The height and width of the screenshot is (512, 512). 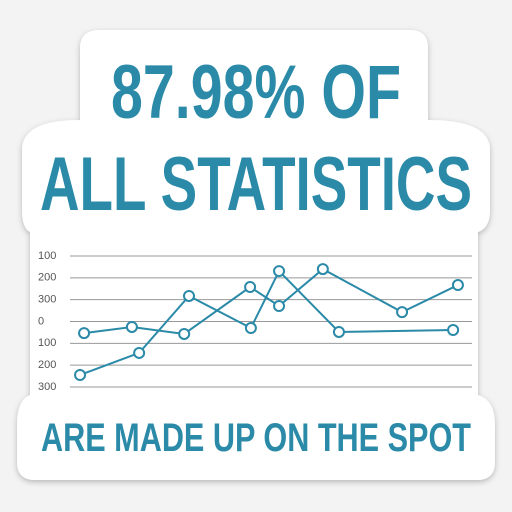 I want to click on chart-title: 87.98% OF, so click(x=256, y=92).